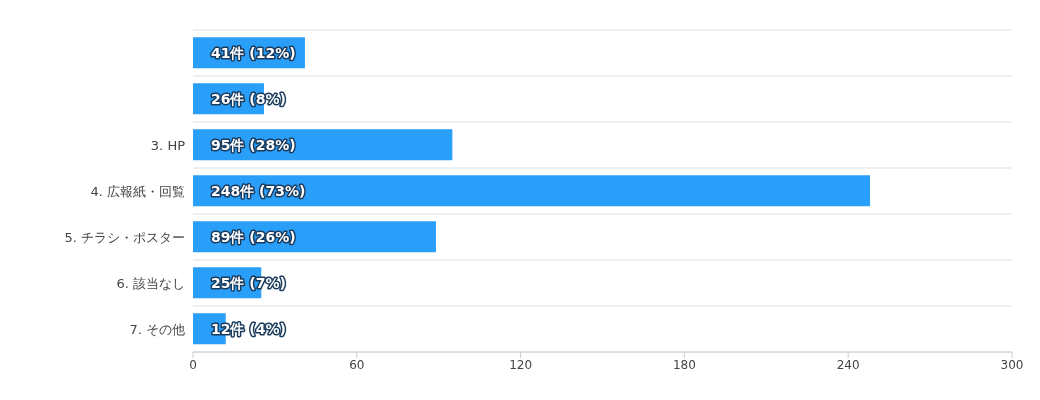 Image resolution: width=1040 pixels, height=400 pixels. Describe the element at coordinates (157, 329) in the screenshot. I see `y-tick-label: 7. その他` at that location.